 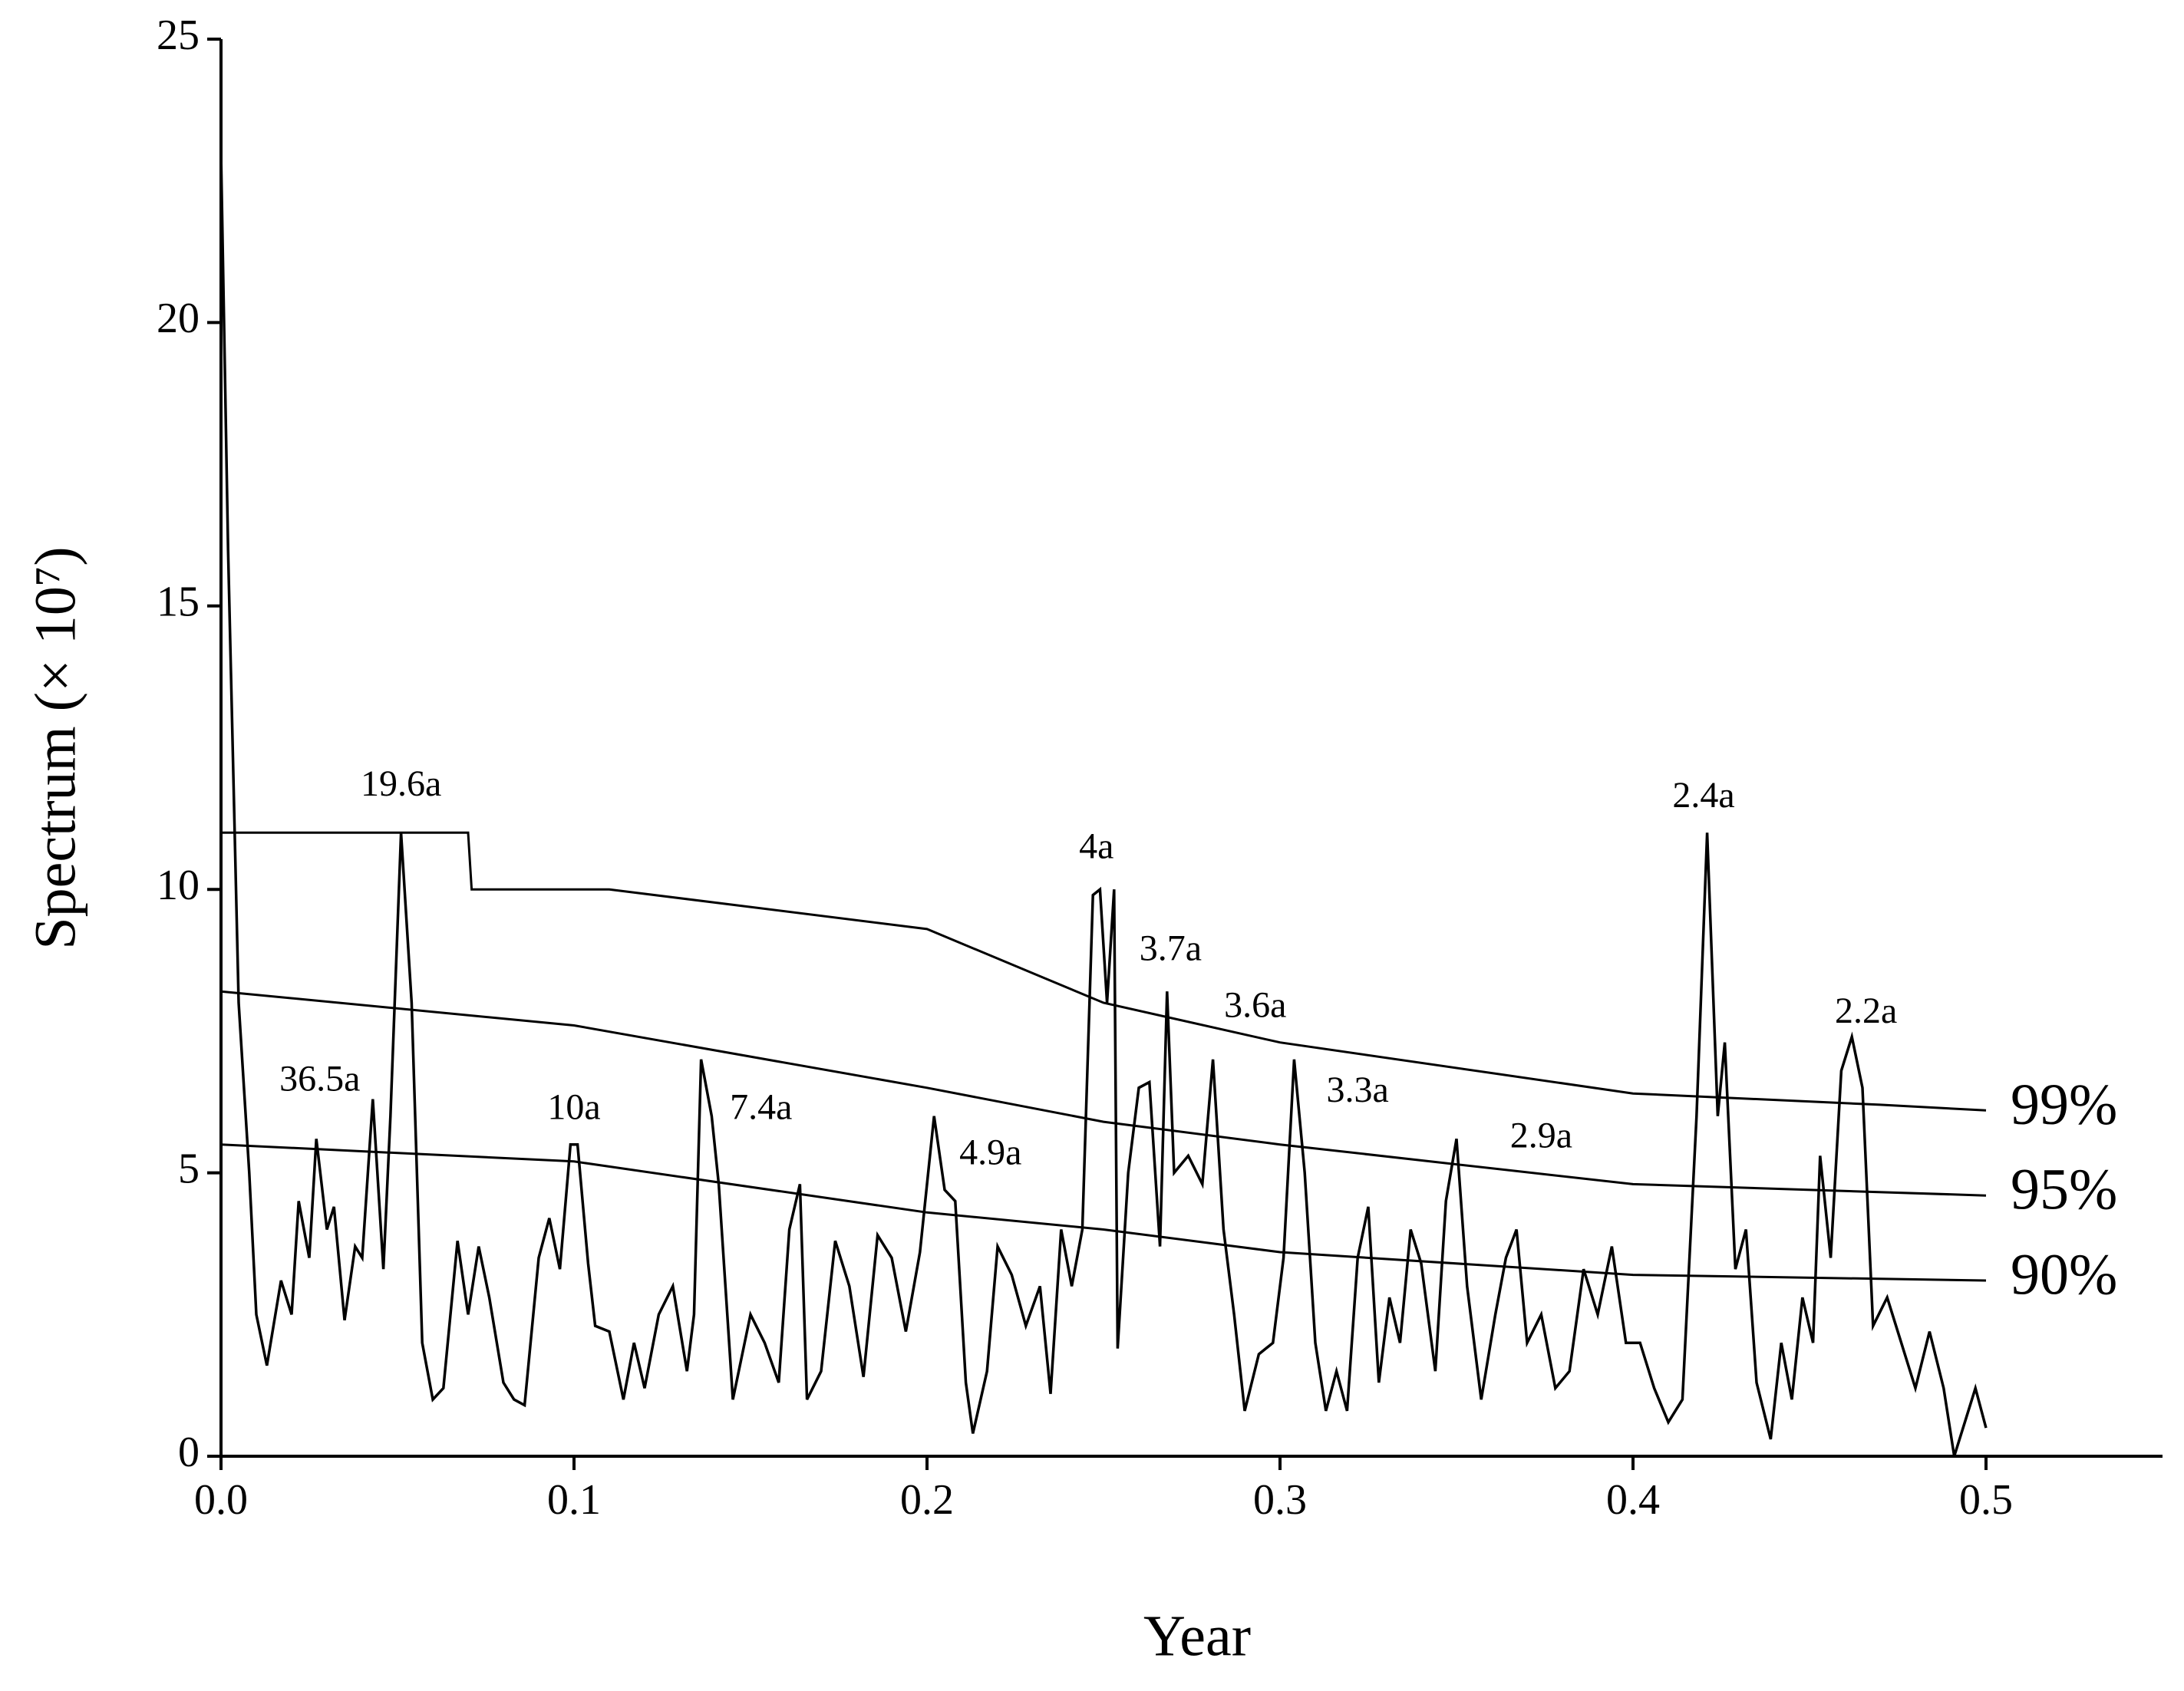 I want to click on annotation: 3.7a, so click(x=1171, y=948).